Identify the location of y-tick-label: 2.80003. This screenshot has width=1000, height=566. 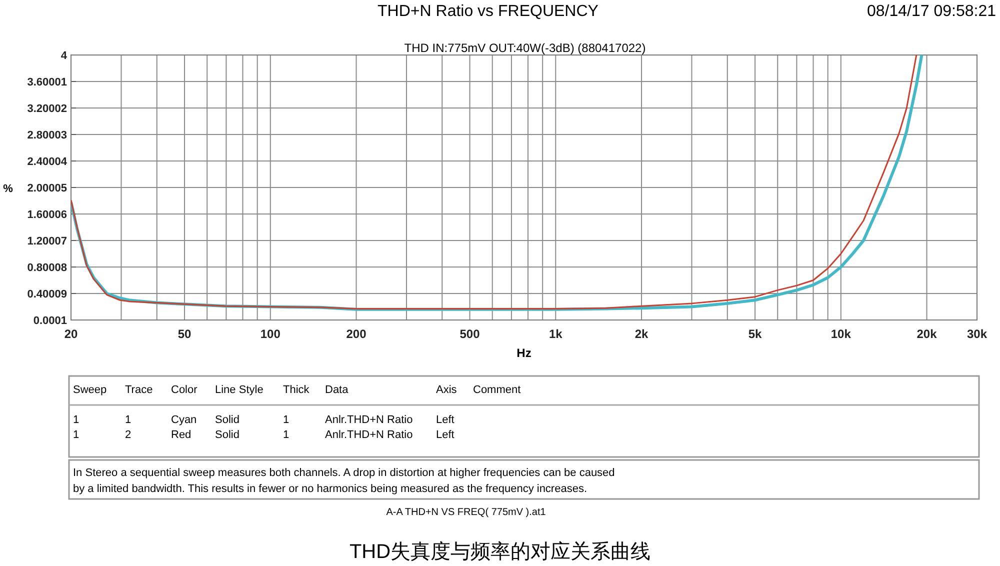
(47, 136).